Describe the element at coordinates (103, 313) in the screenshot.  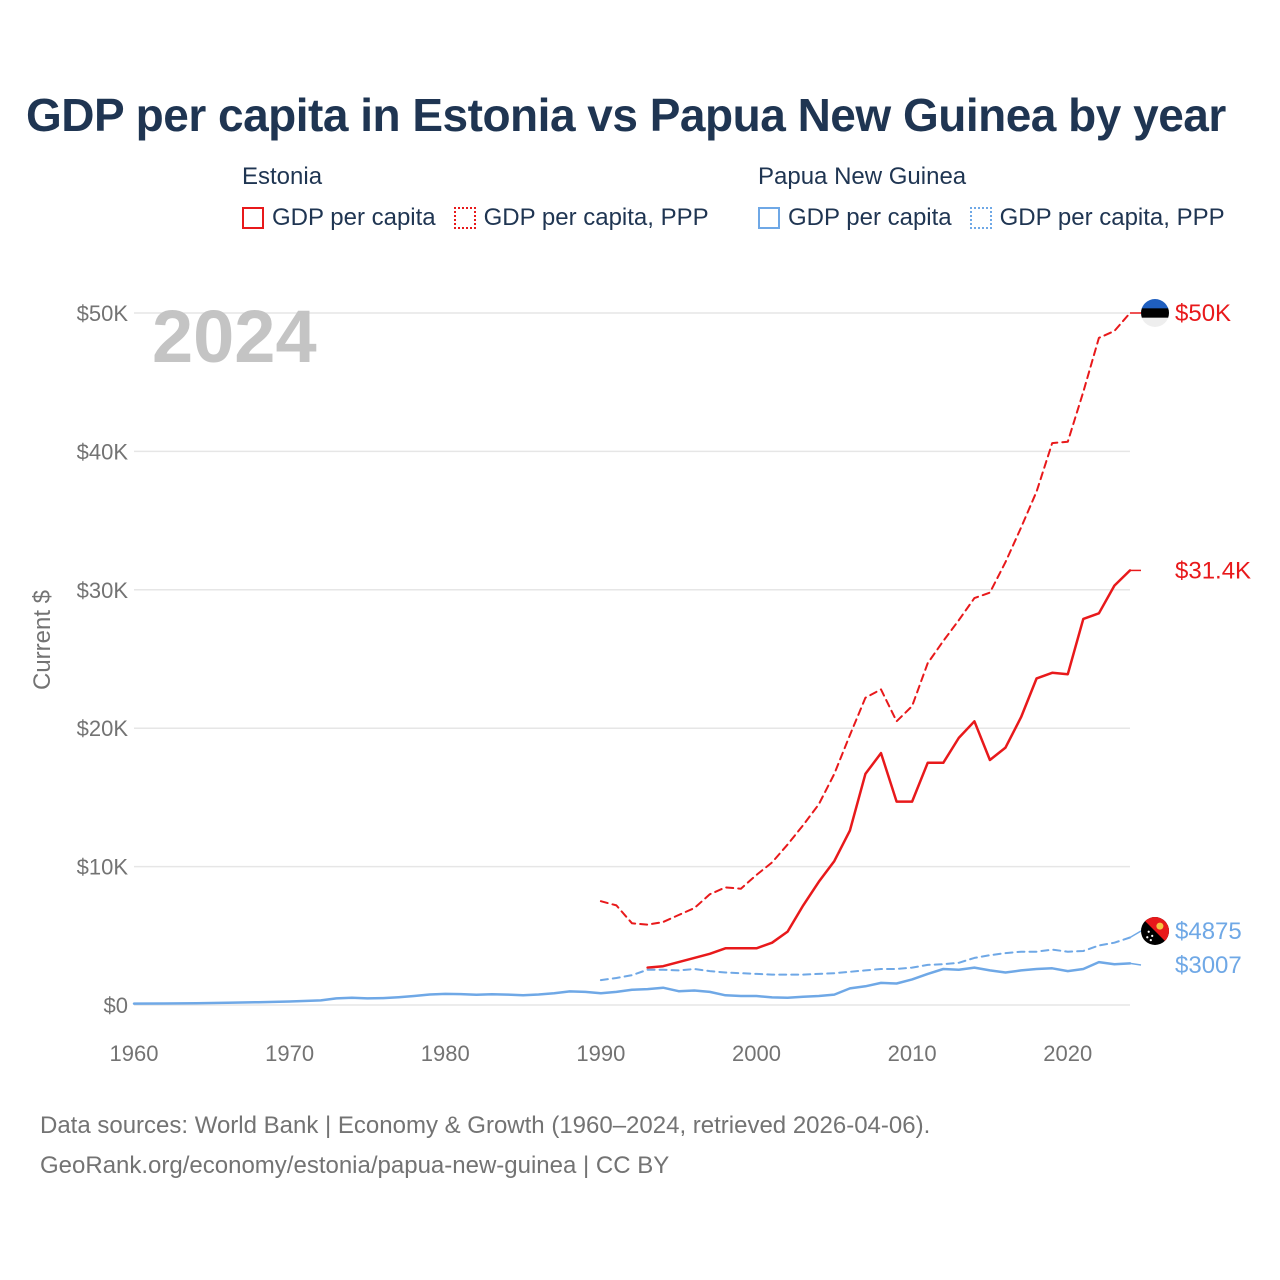
I see `y-tick-label: $50K` at that location.